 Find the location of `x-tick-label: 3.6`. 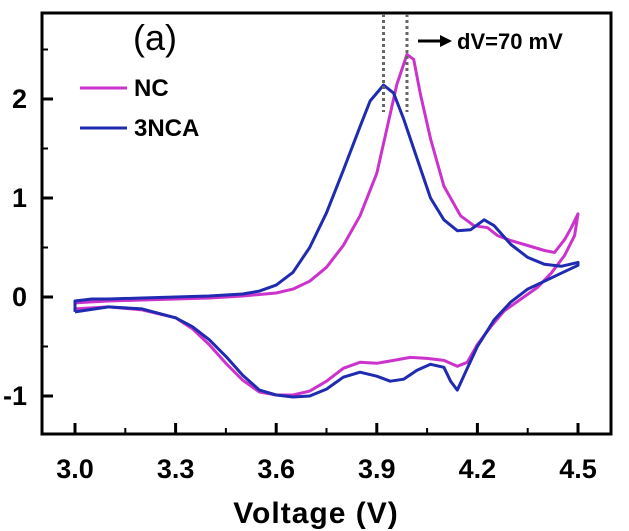

x-tick-label: 3.6 is located at coordinates (276, 469).